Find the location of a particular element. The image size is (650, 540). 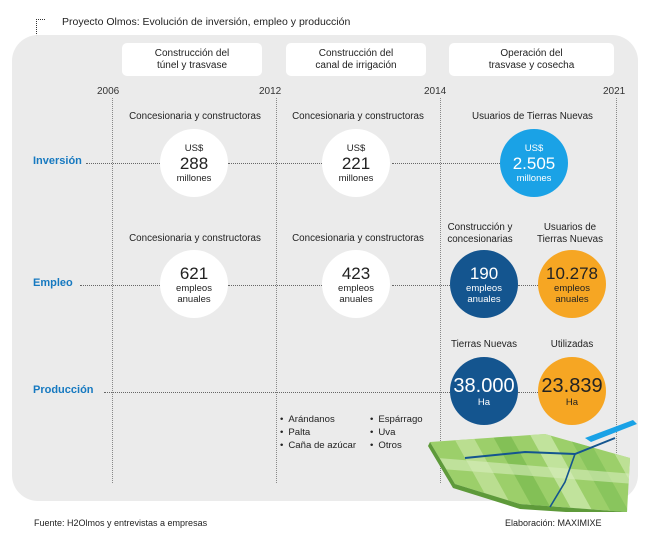

crop-item: Palta is located at coordinates (318, 432).